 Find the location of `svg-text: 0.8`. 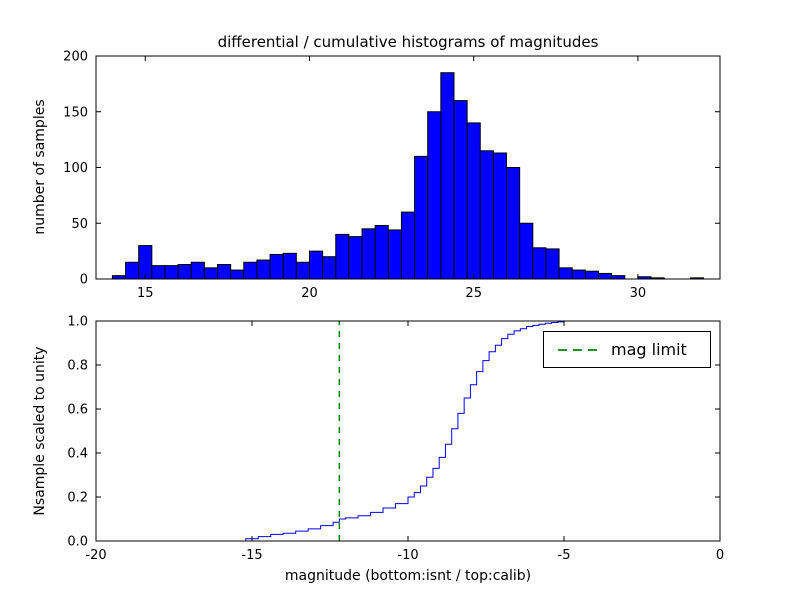

svg-text: 0.8 is located at coordinates (77, 366).